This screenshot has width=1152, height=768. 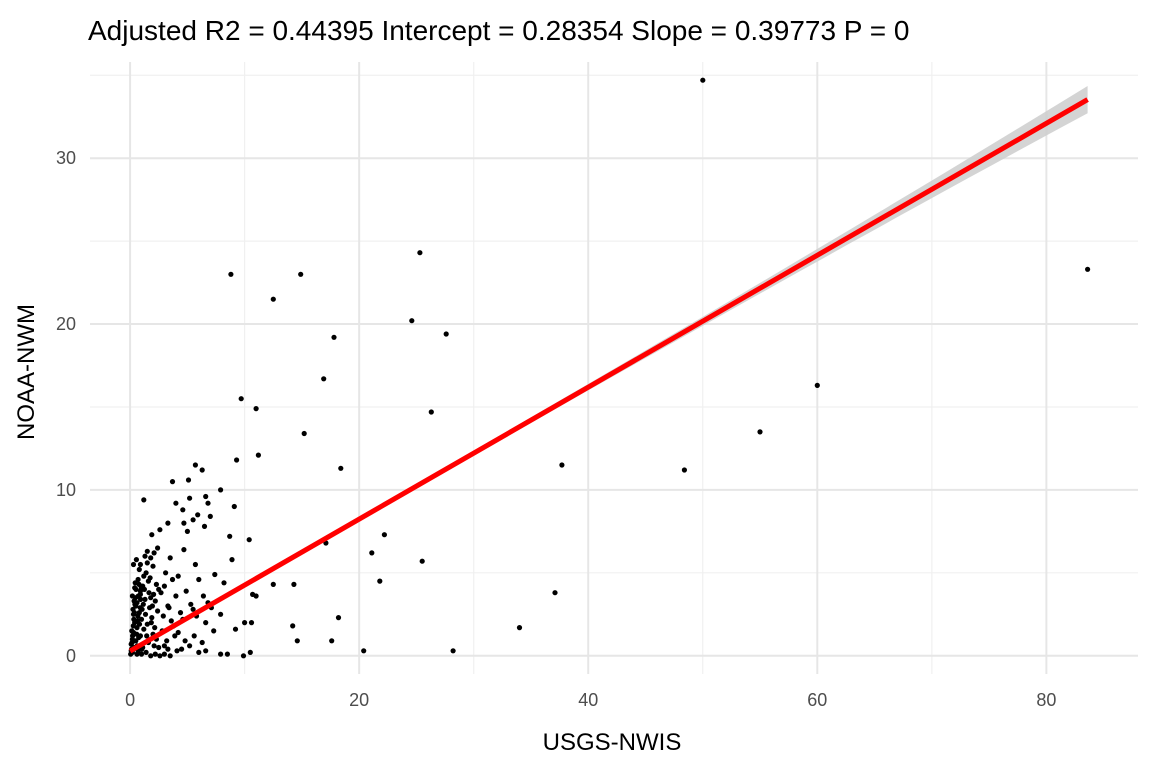 I want to click on x-tick-labels: 0 20 40 60 80, so click(x=590, y=700).